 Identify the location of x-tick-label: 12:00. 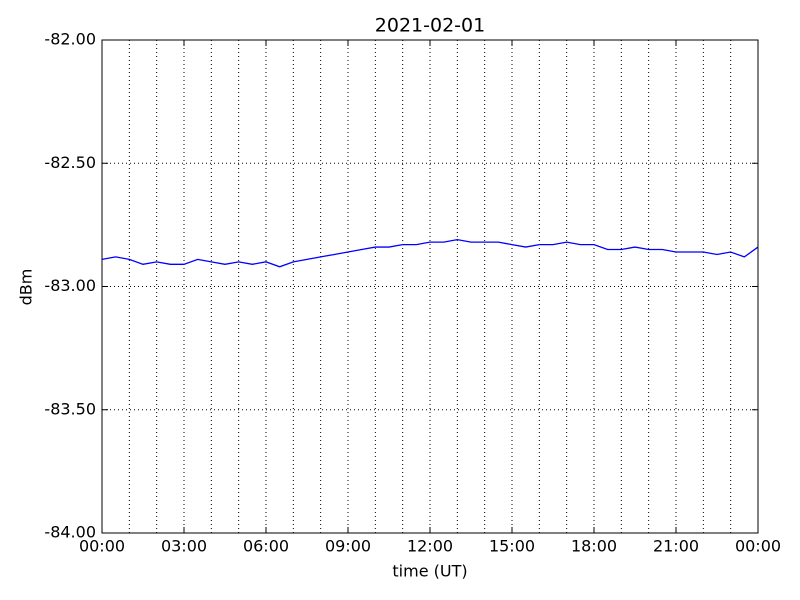
(430, 546).